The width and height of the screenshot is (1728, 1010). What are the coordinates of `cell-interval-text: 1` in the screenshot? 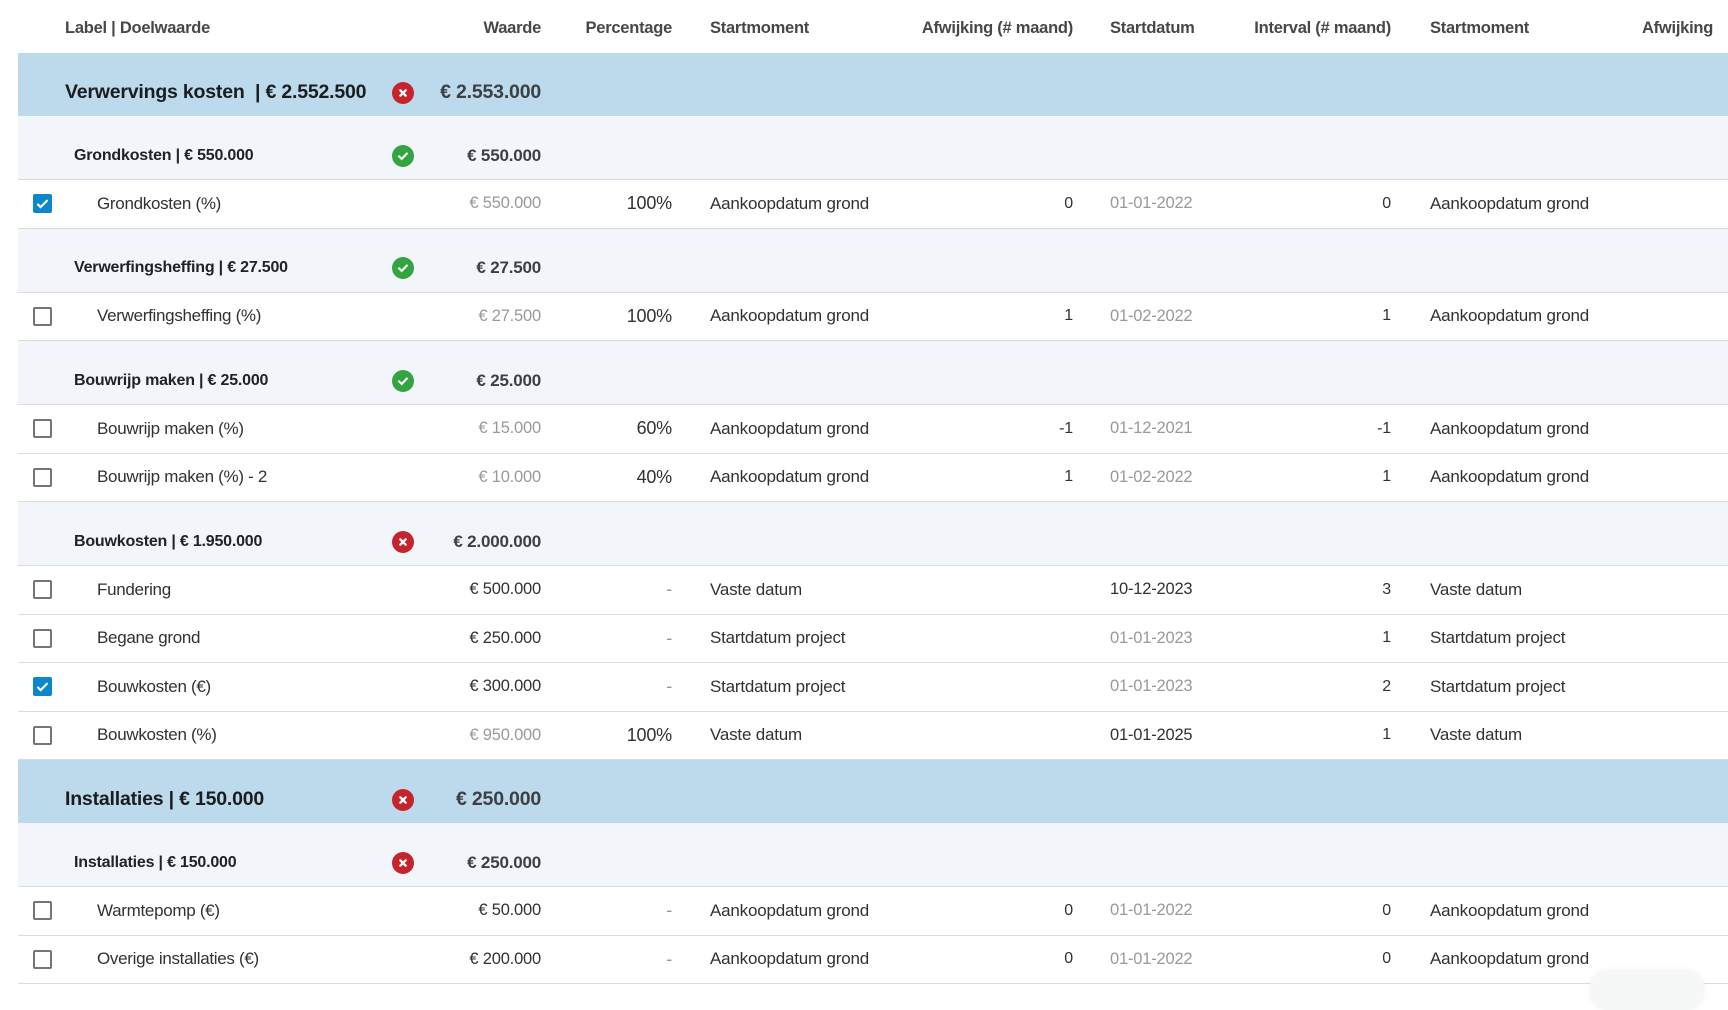 It's located at (1386, 735).